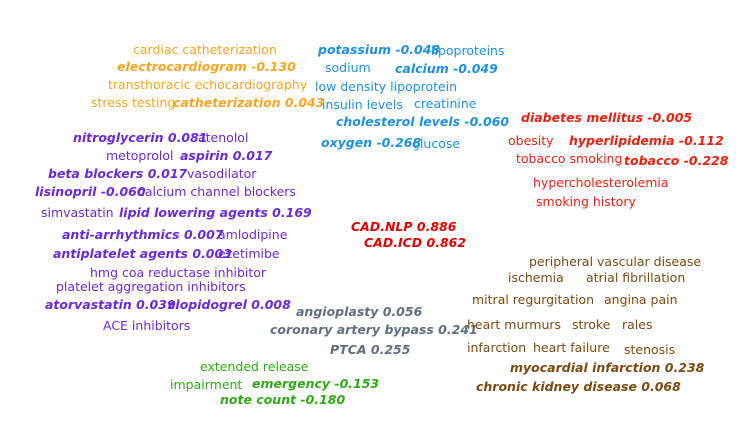 The height and width of the screenshot is (443, 750). Describe the element at coordinates (77, 212) in the screenshot. I see `word-simvastatin: simvastatin` at that location.